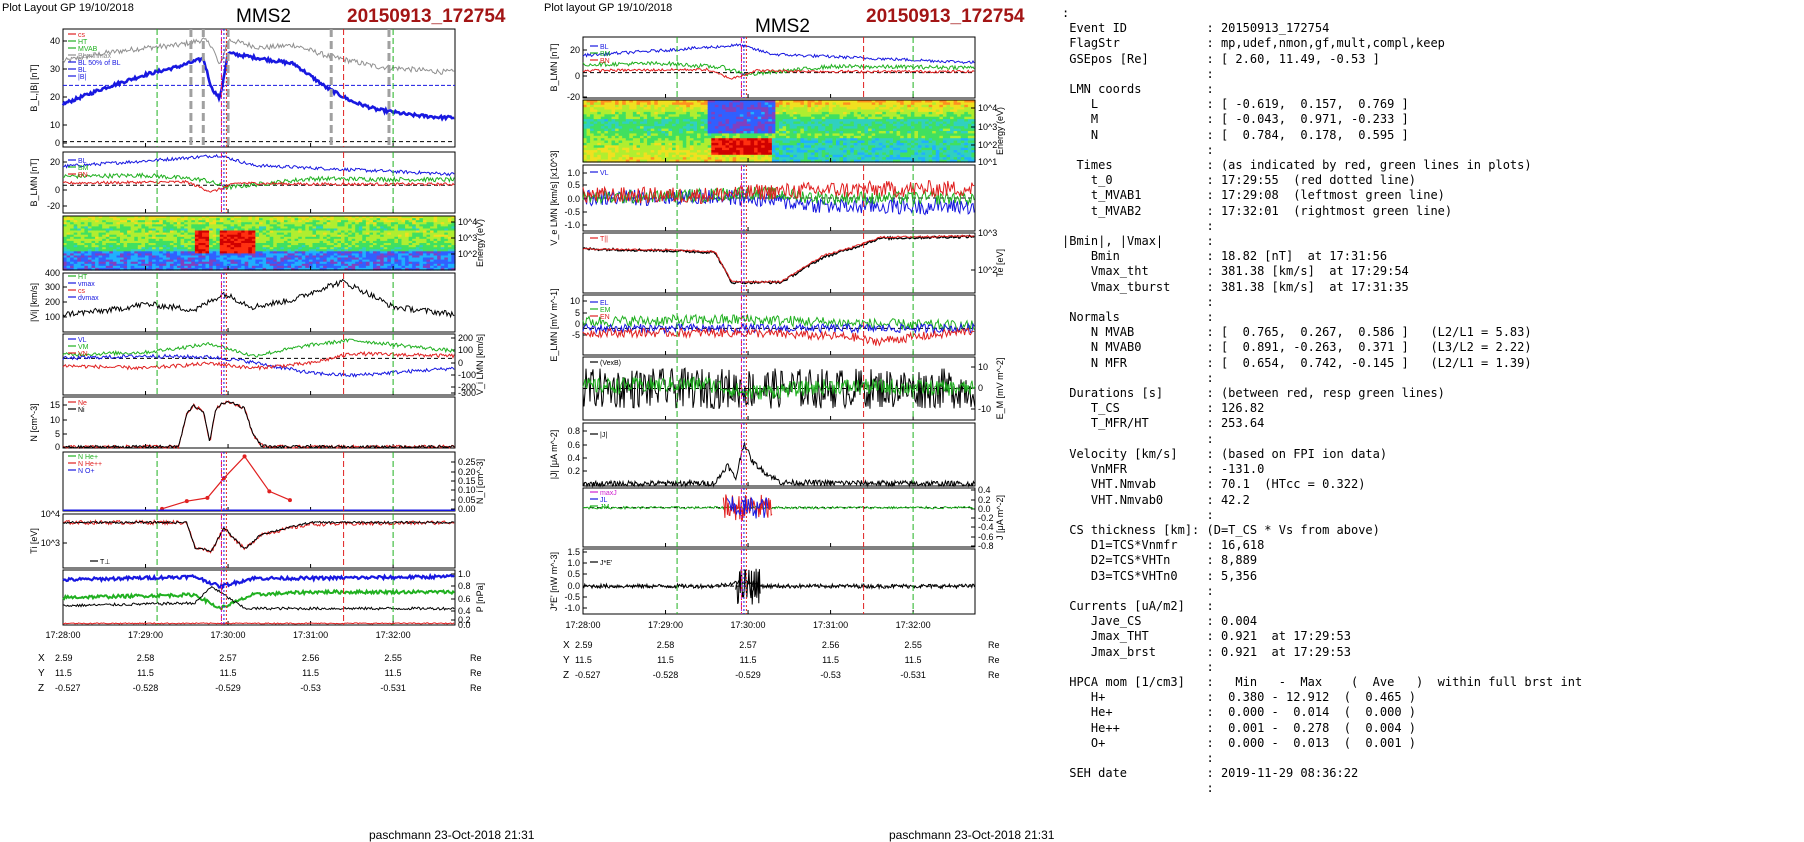  I want to click on legend-label: vmax, so click(86, 284).